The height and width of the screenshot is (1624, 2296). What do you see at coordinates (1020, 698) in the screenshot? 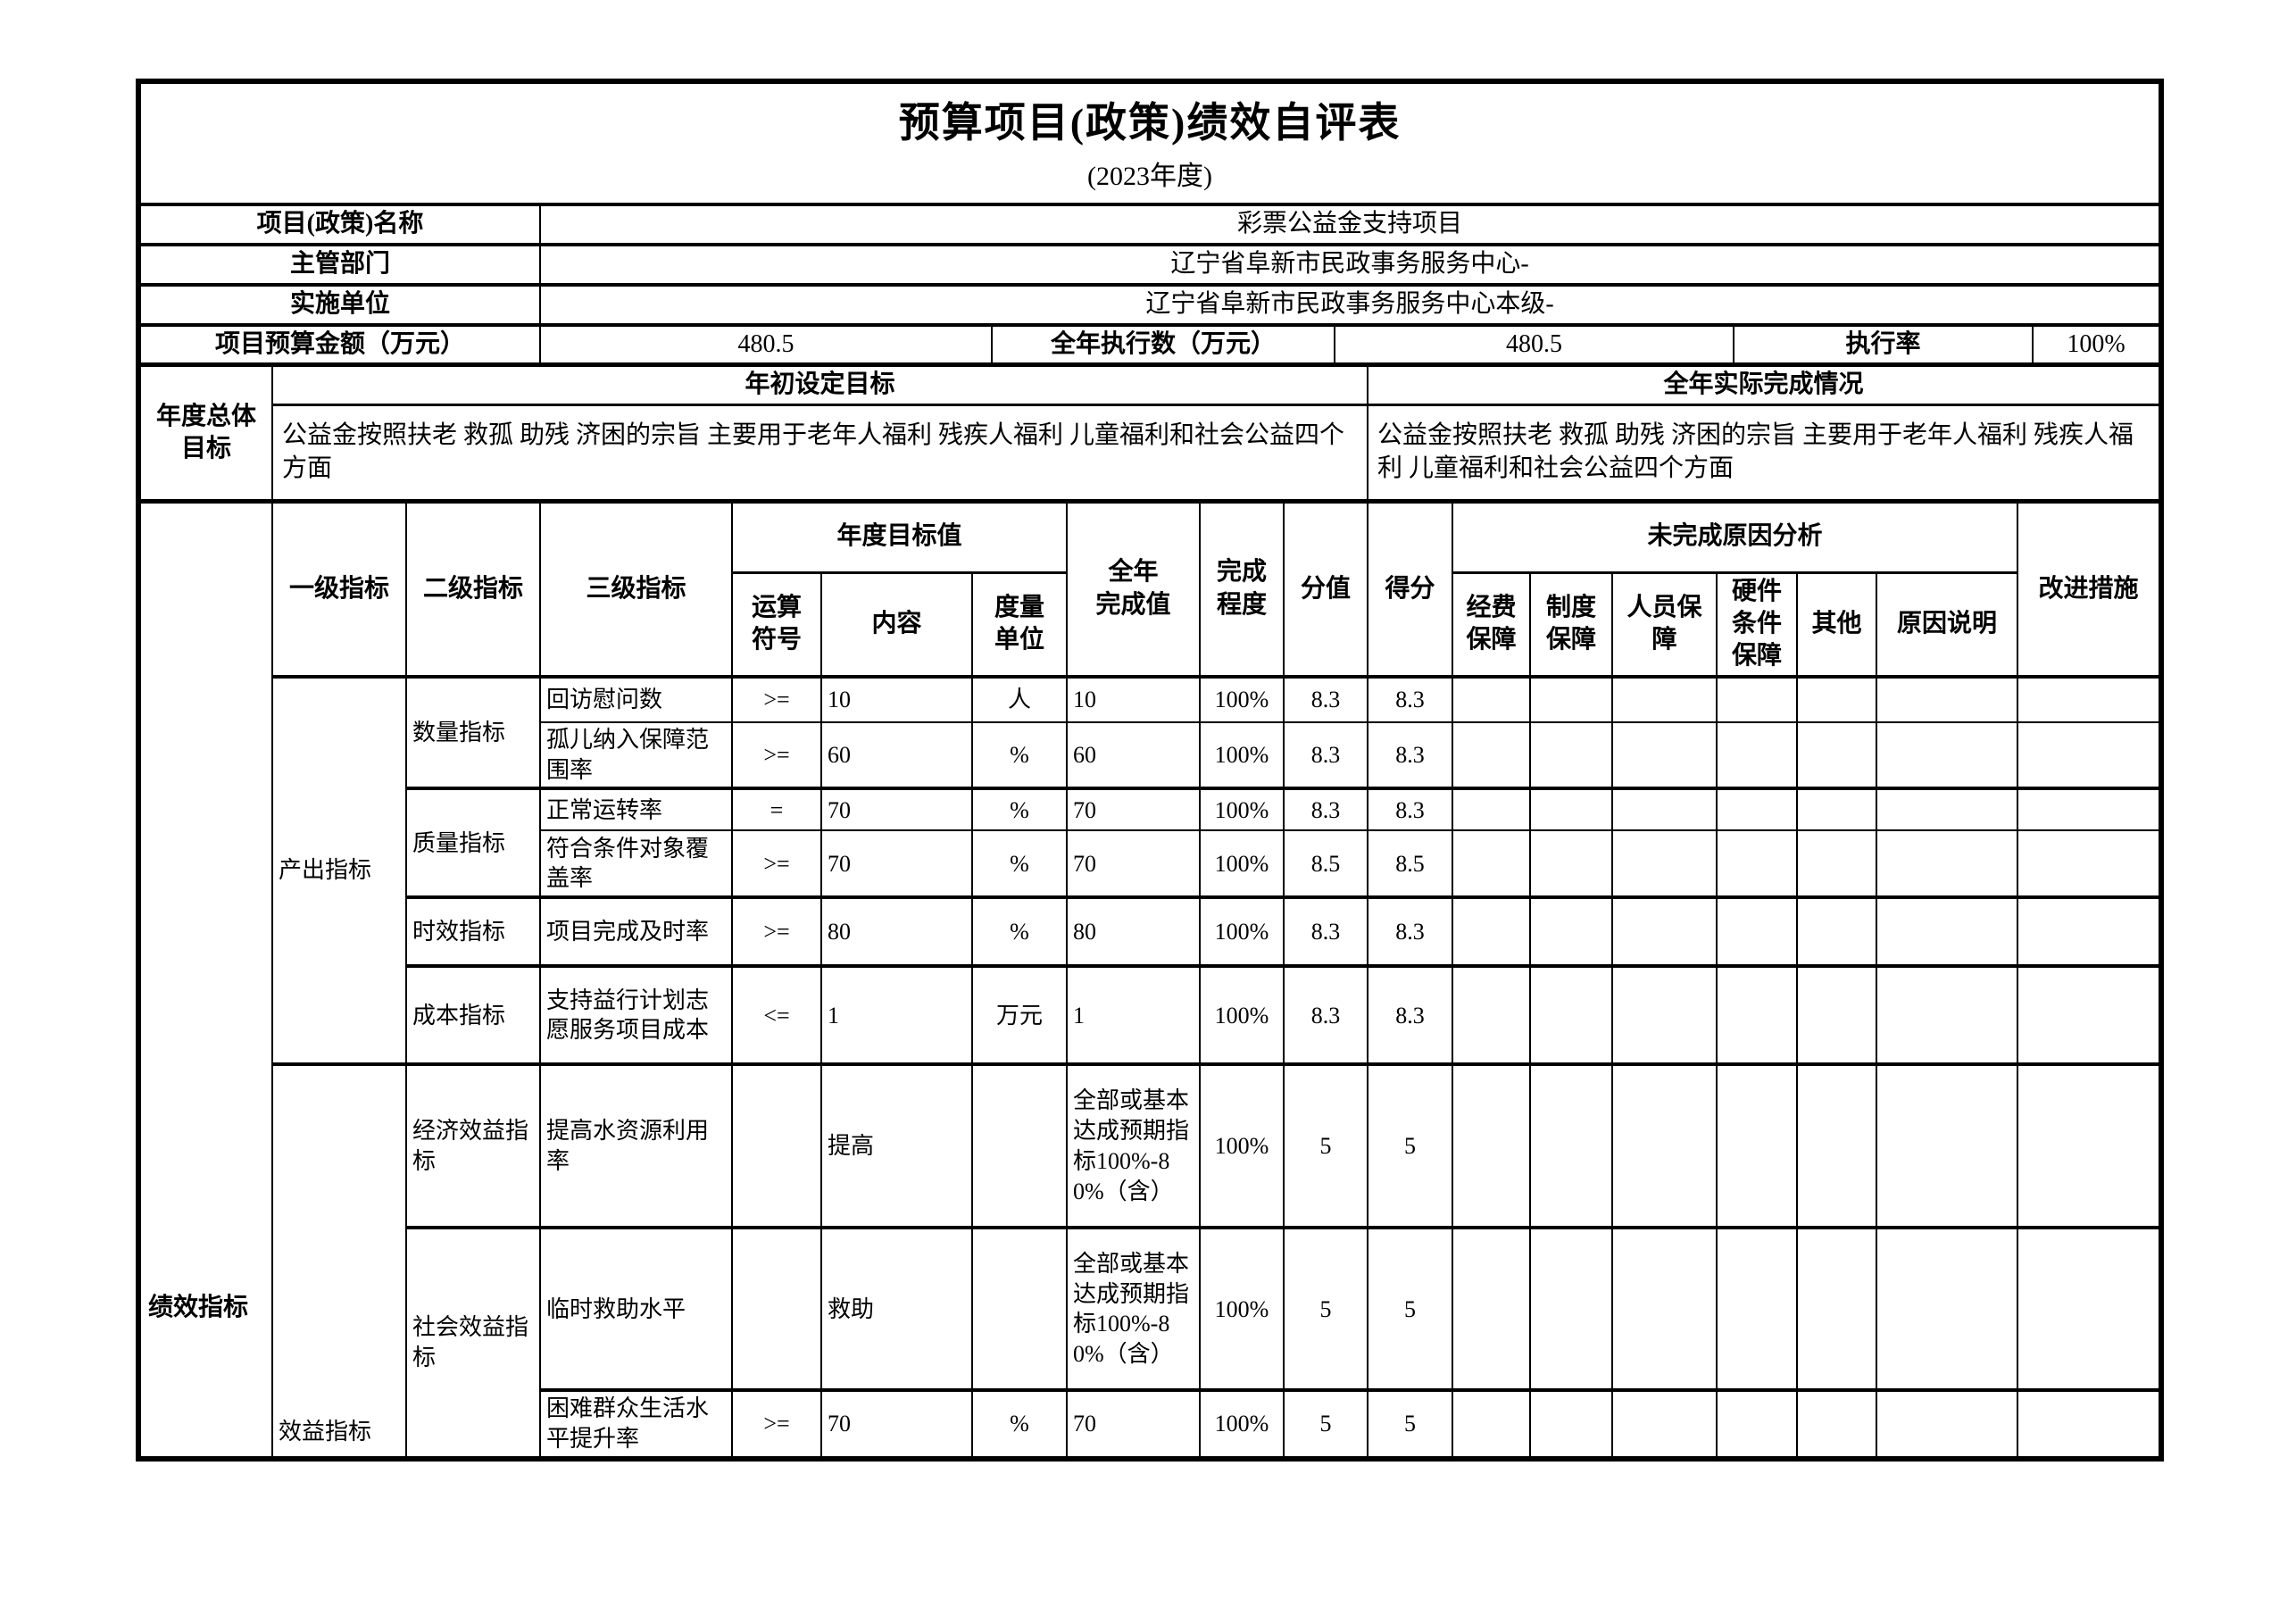
I see `unit-cell: 人` at bounding box center [1020, 698].